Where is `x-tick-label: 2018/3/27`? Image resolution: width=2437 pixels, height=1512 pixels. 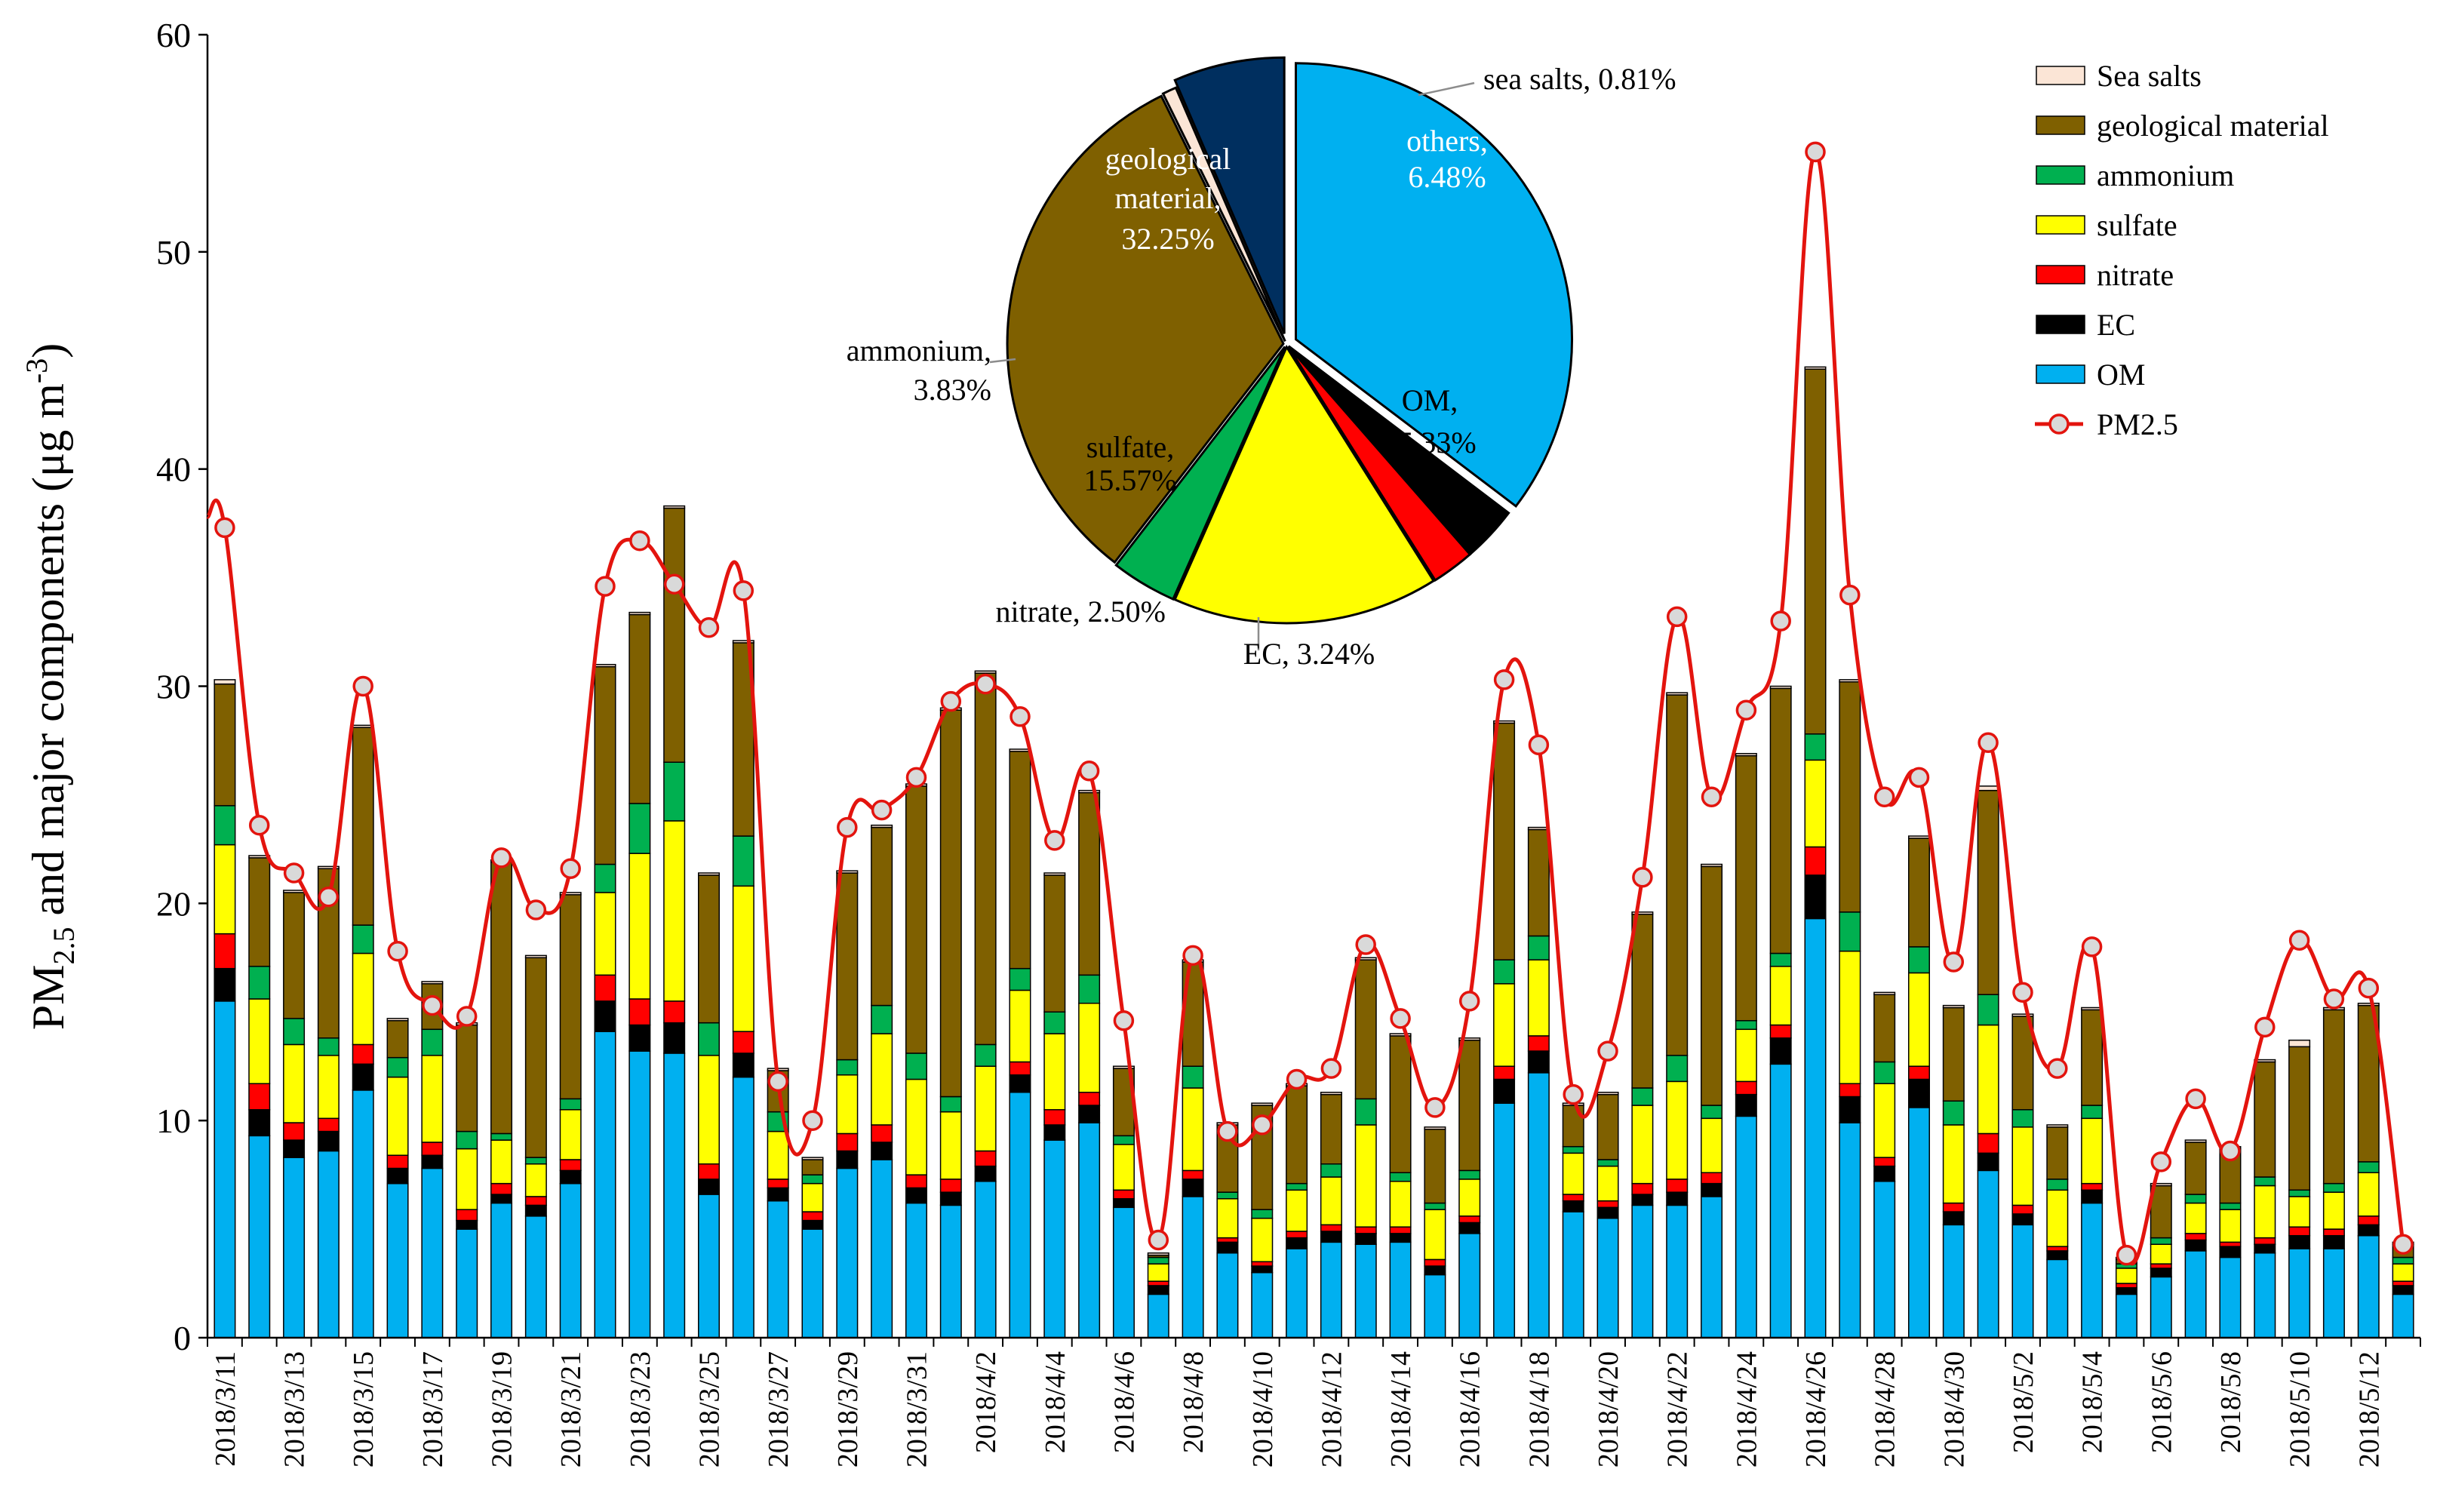
x-tick-label: 2018/3/27 is located at coordinates (778, 1409).